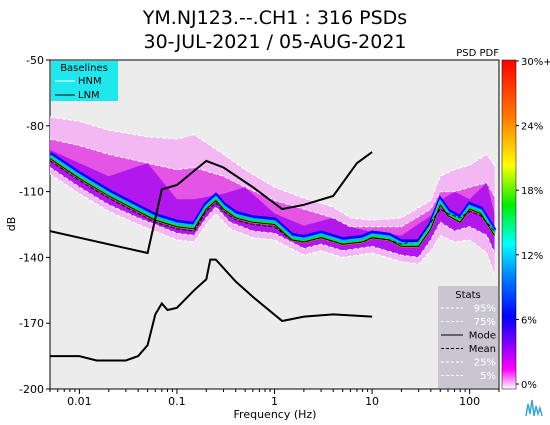 This screenshot has width=550, height=425. Describe the element at coordinates (211, 310) in the screenshot. I see `lnm-baseline-curve` at that location.